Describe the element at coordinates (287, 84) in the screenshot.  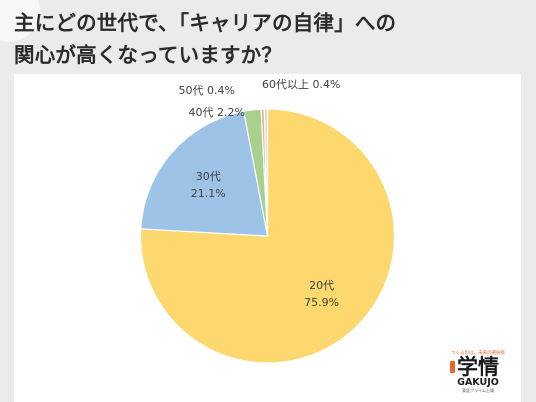
I see `slice-label-name-4: 60代以上` at that location.